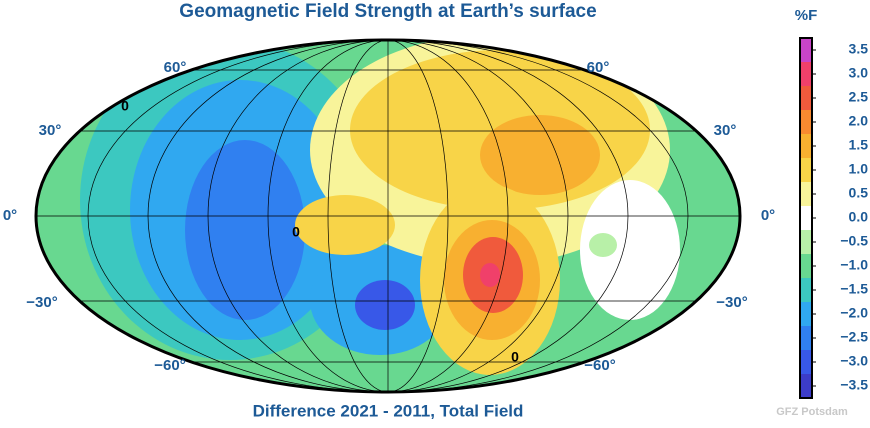  I want to click on colorbar-tick-label: −3.5, so click(854, 385).